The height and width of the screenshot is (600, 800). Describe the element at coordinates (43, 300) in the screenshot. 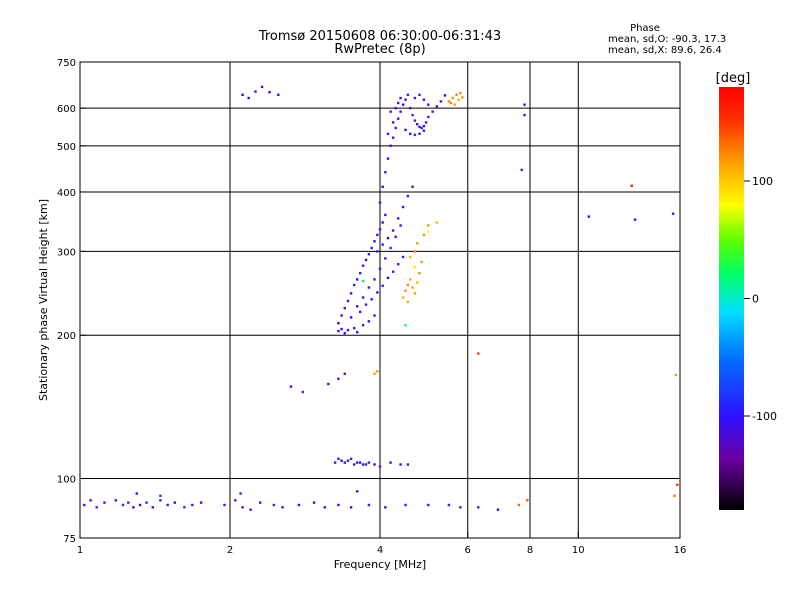

I see `y-axis-label: Stationary phase Virtual Height [km]` at that location.